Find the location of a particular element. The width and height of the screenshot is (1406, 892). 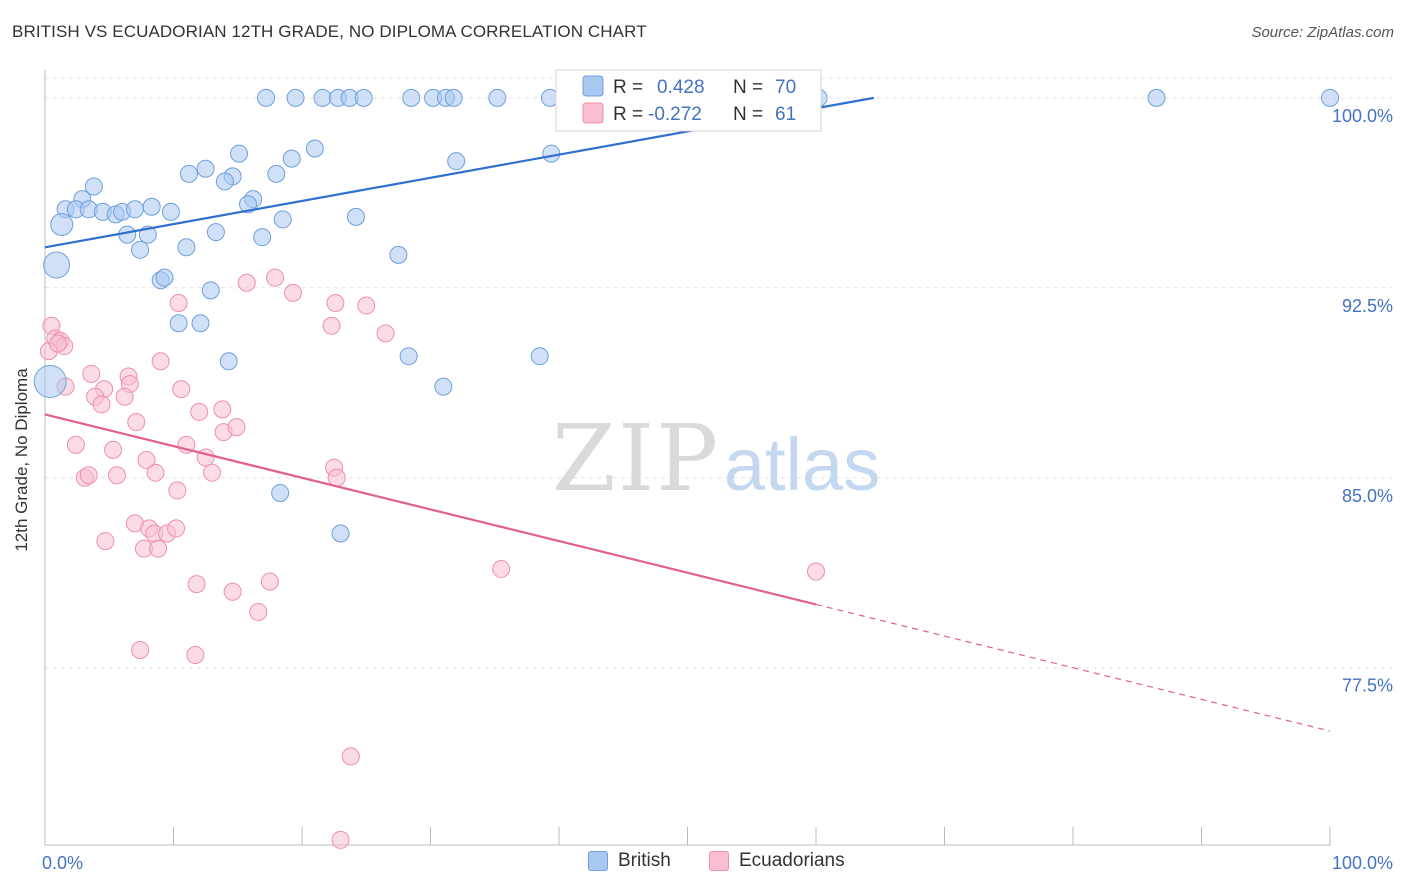

ecuadorians-trend-extension is located at coordinates (1073, 667).